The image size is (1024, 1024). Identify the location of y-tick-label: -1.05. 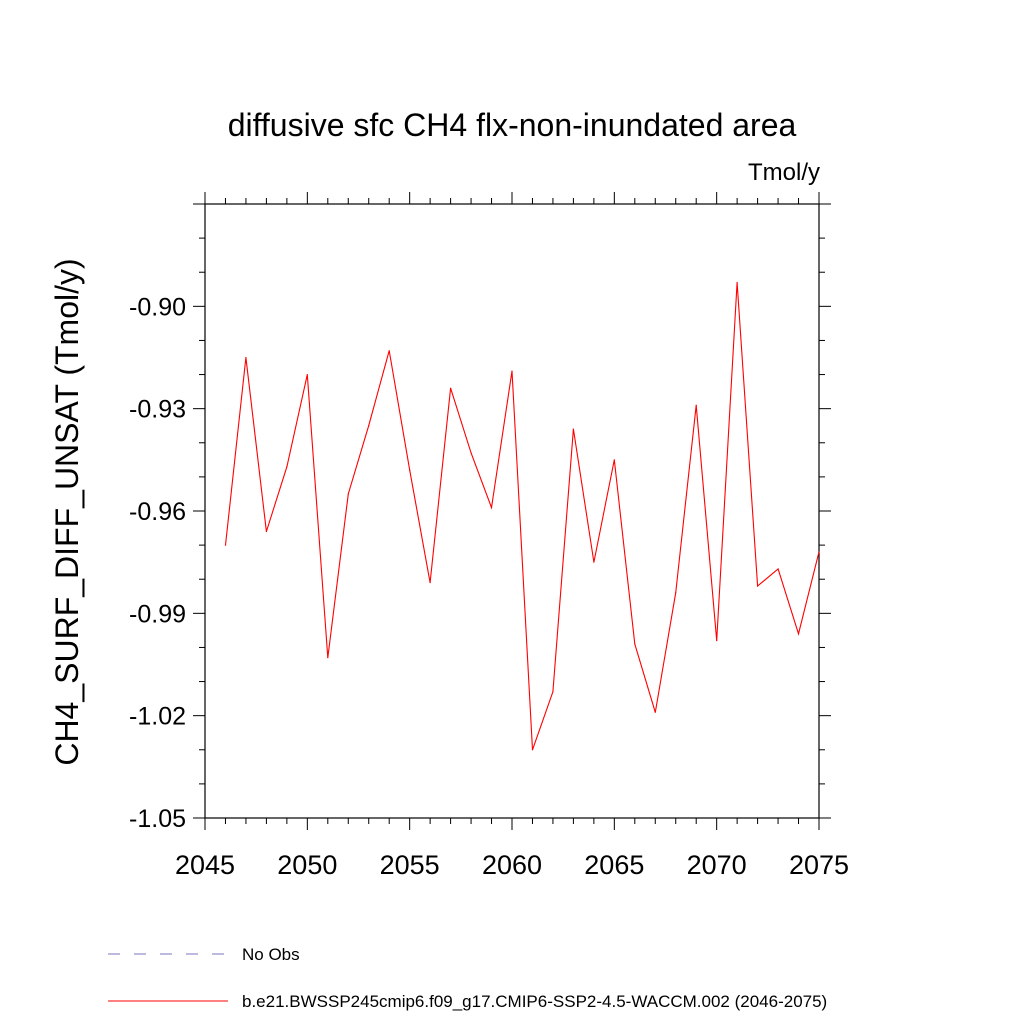
(157, 819).